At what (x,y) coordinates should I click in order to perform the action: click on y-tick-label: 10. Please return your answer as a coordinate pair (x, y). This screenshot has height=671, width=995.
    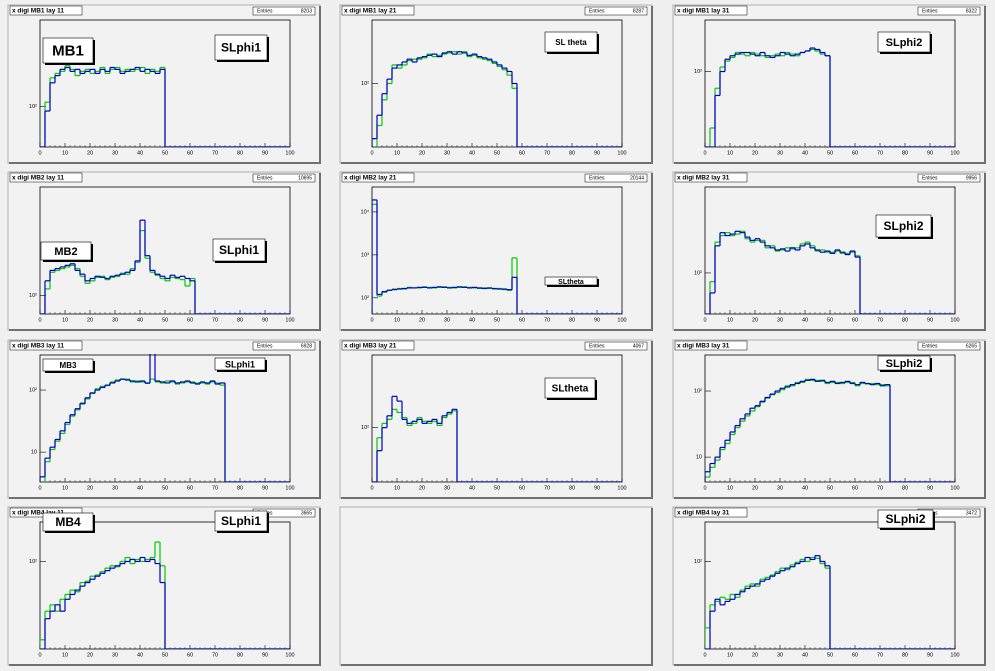
    Looking at the image, I should click on (699, 458).